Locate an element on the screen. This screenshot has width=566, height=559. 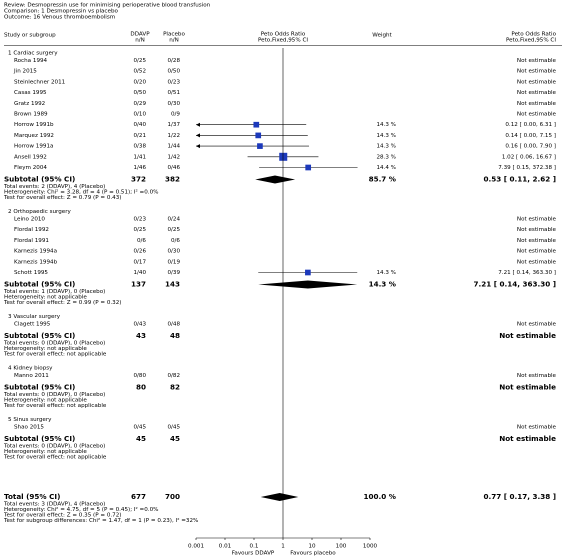
events-ddavp: 0/25 is located at coordinates (139, 230).